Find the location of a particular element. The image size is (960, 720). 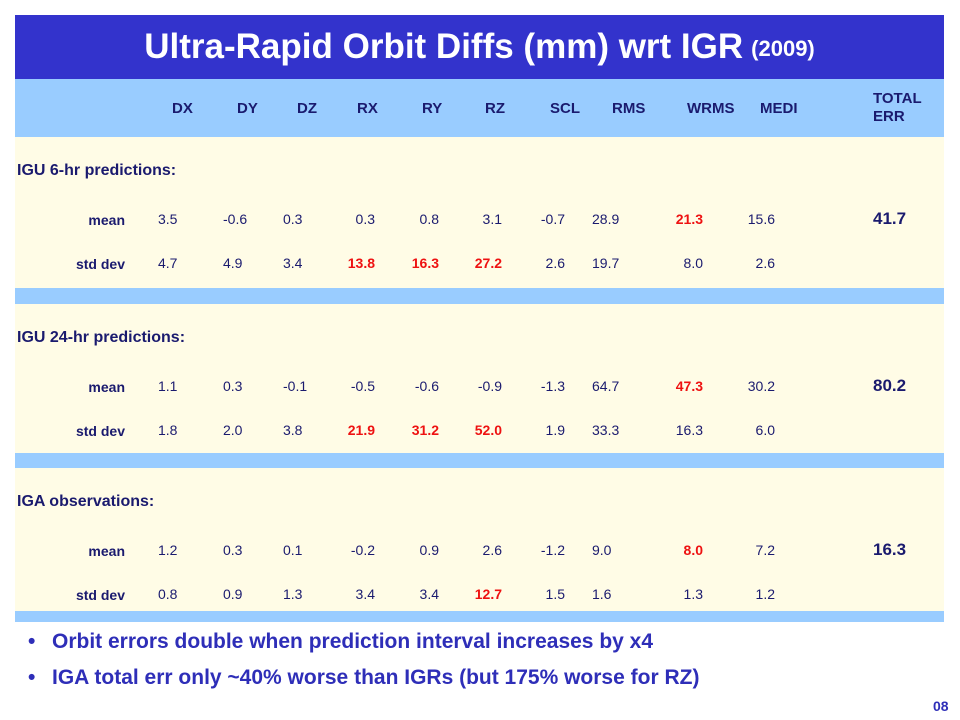

column-header: DX is located at coordinates (182, 108).